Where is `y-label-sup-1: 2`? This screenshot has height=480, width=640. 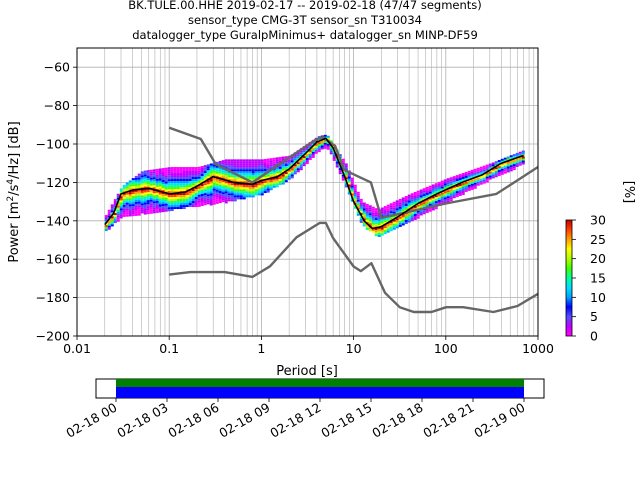
y-label-sup-1: 2 is located at coordinates (11, 199).